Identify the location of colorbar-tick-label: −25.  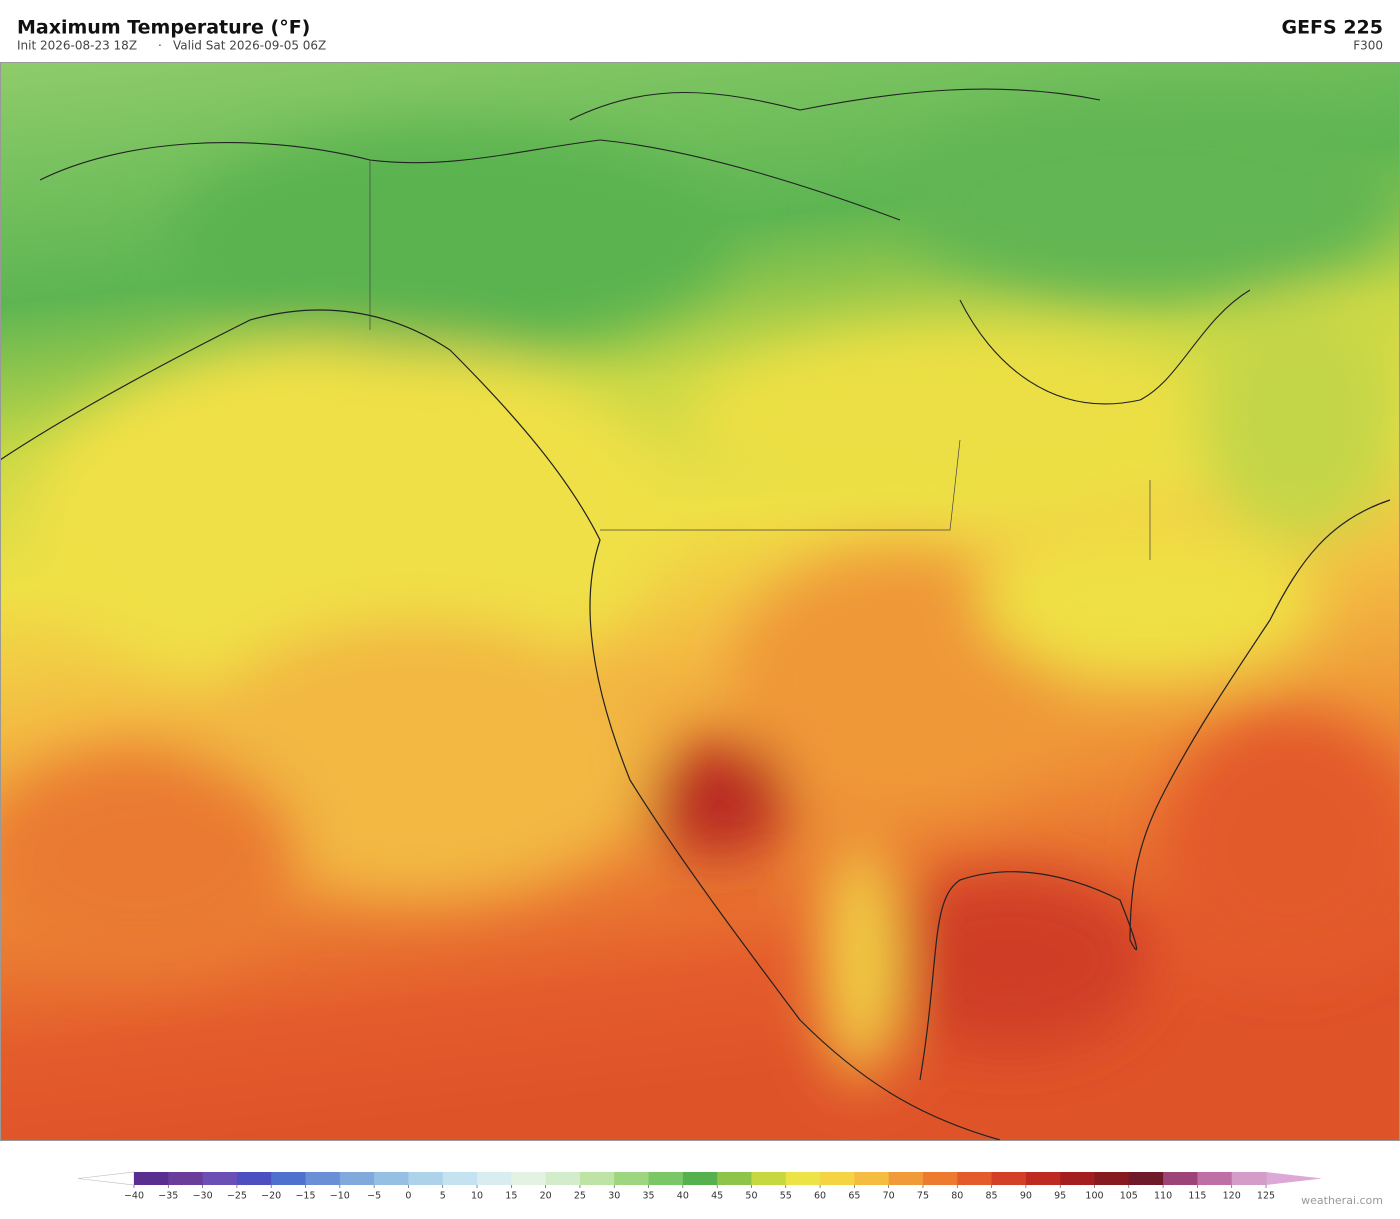
(237, 1196).